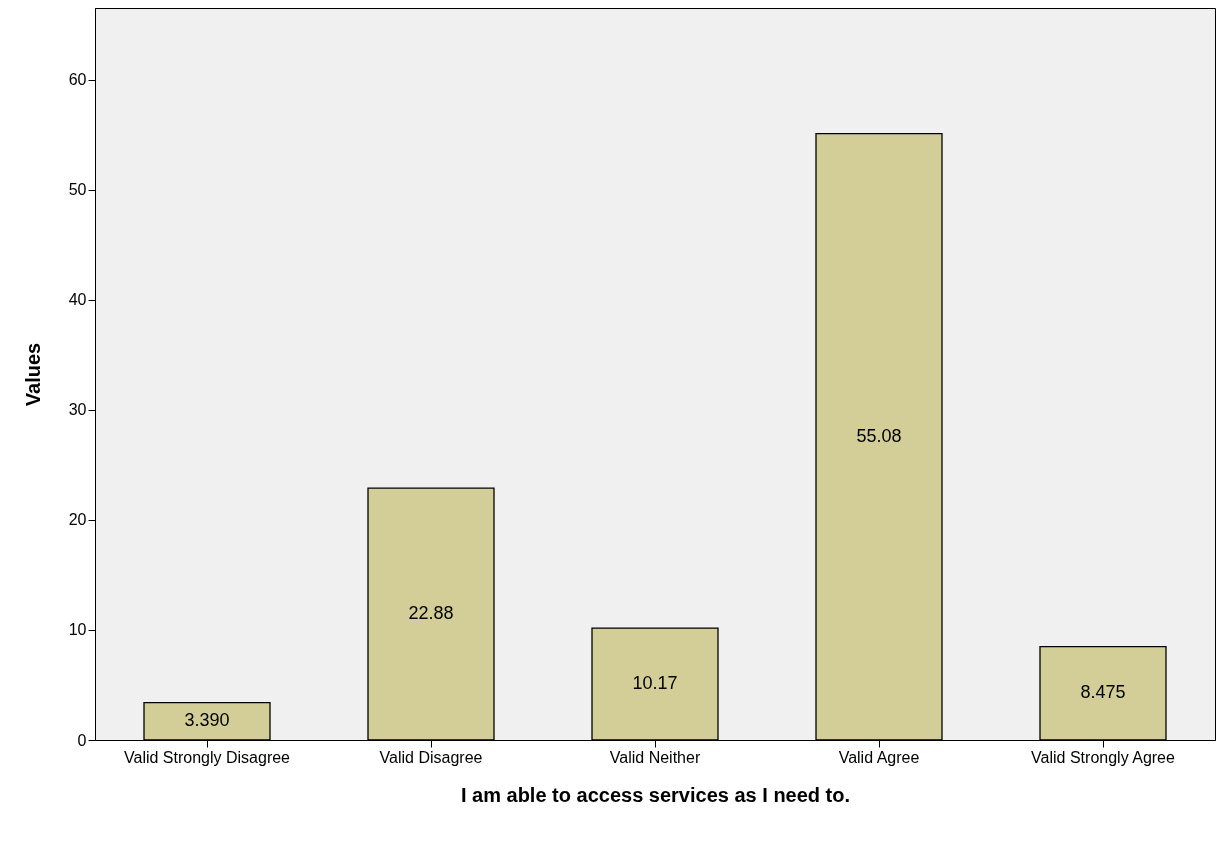  Describe the element at coordinates (431, 613) in the screenshot. I see `data-label: 22.88` at that location.